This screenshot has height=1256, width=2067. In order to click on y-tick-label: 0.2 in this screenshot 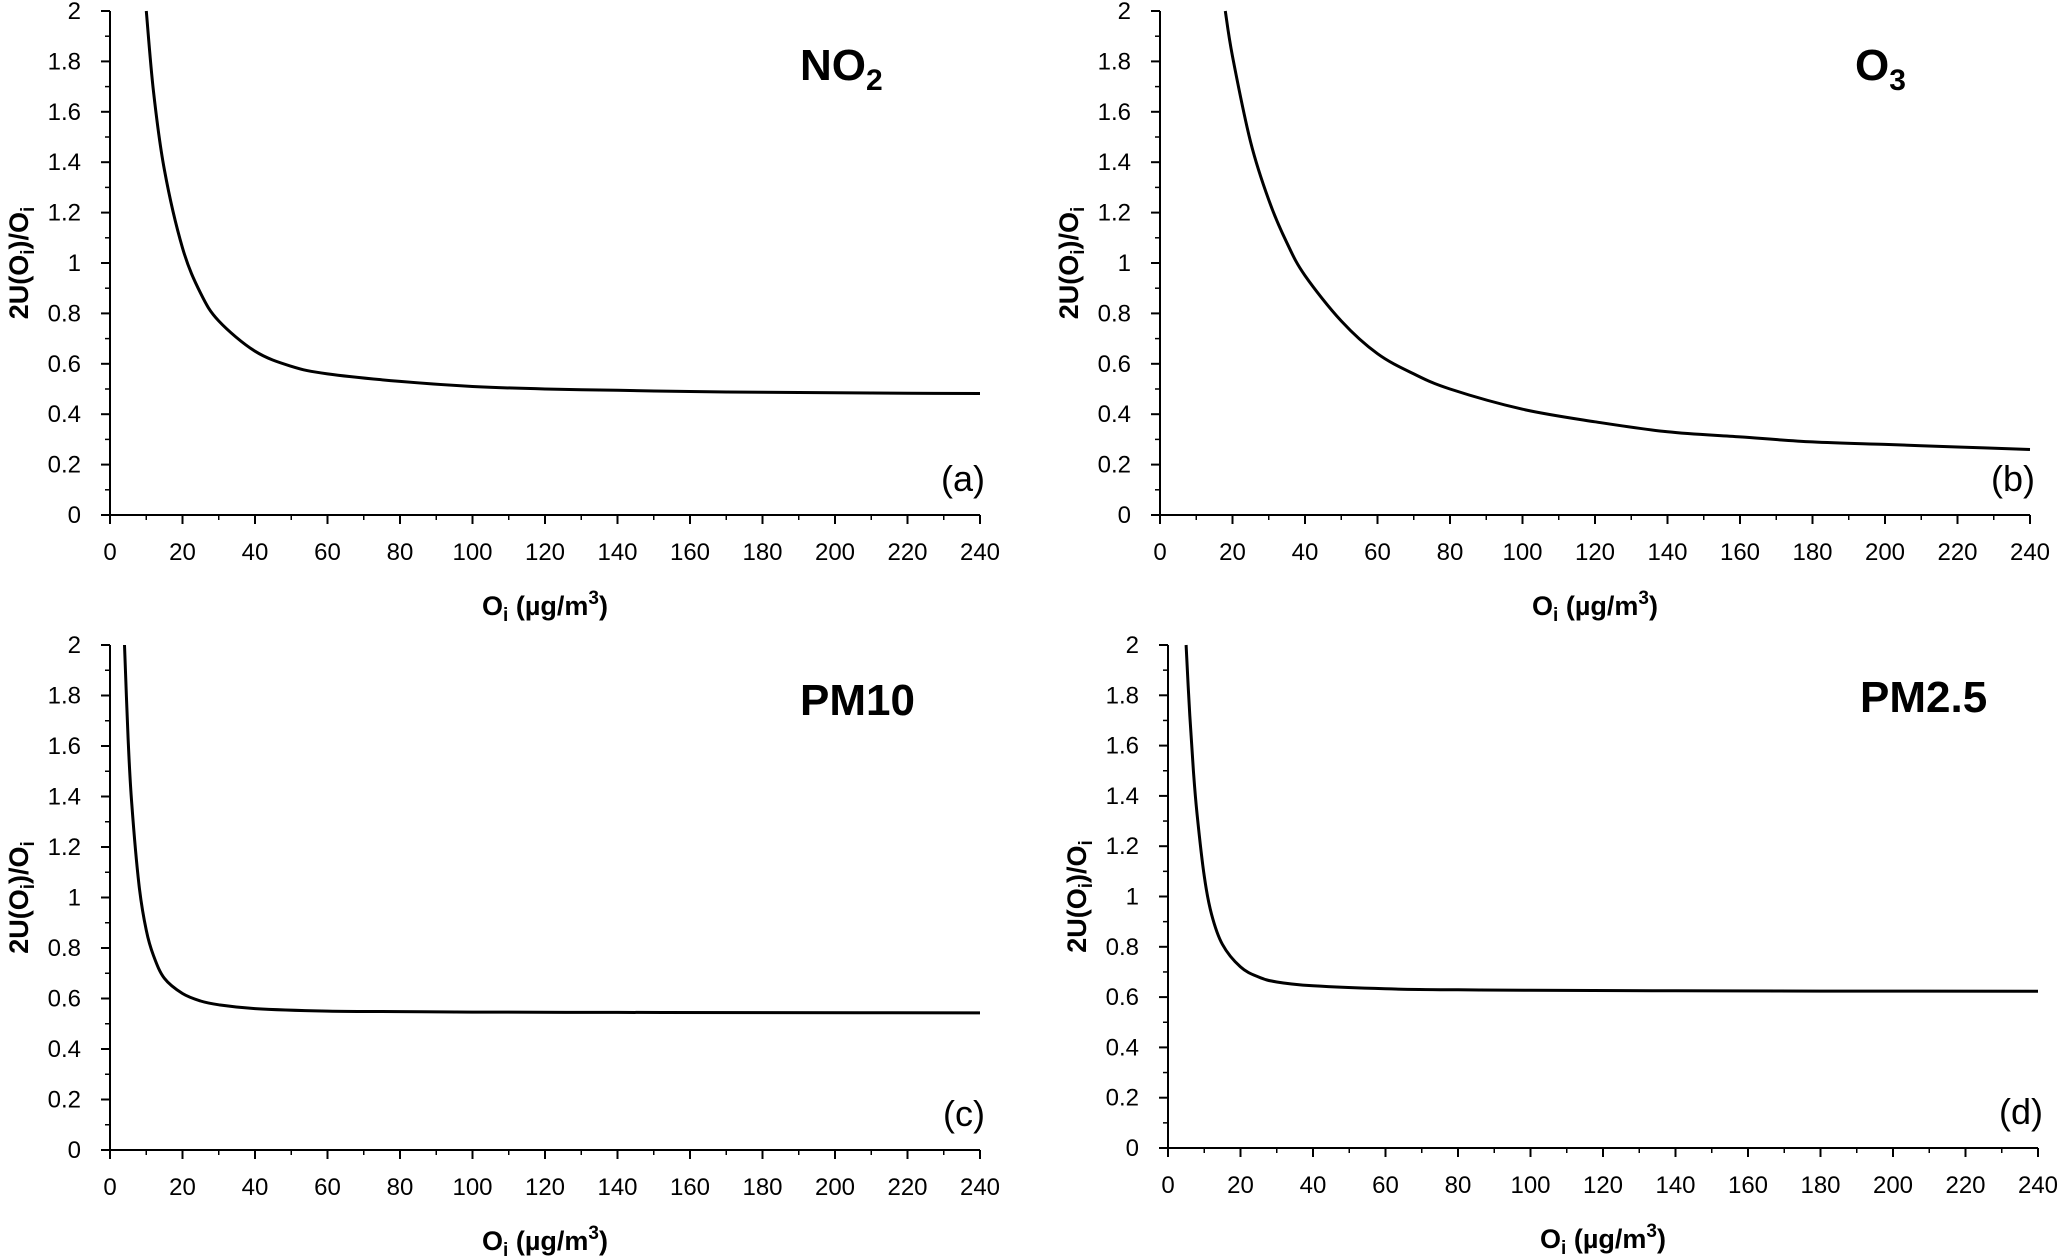, I will do `click(64, 465)`.